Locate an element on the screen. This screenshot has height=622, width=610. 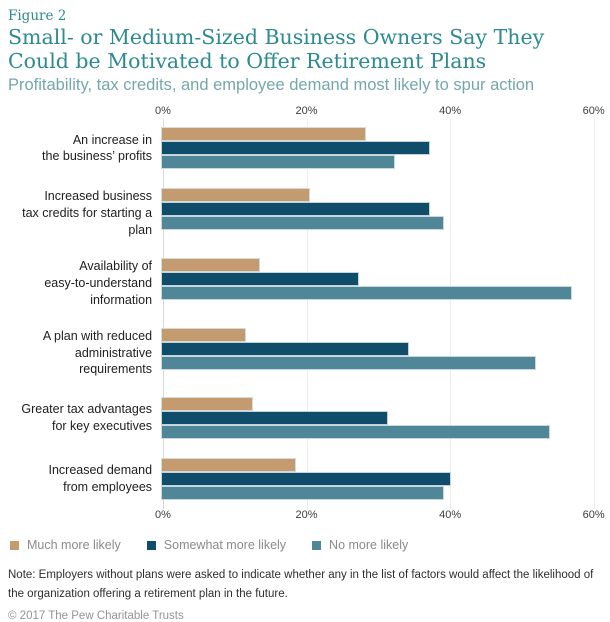
legend-item: Much more likely is located at coordinates (65, 545).